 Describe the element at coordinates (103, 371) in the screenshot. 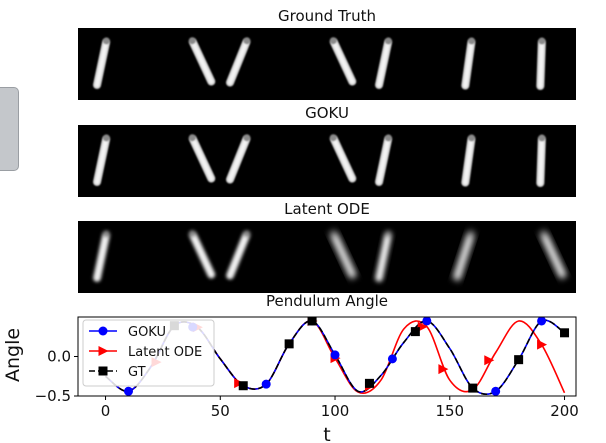

I see `legend-marker-gt` at that location.